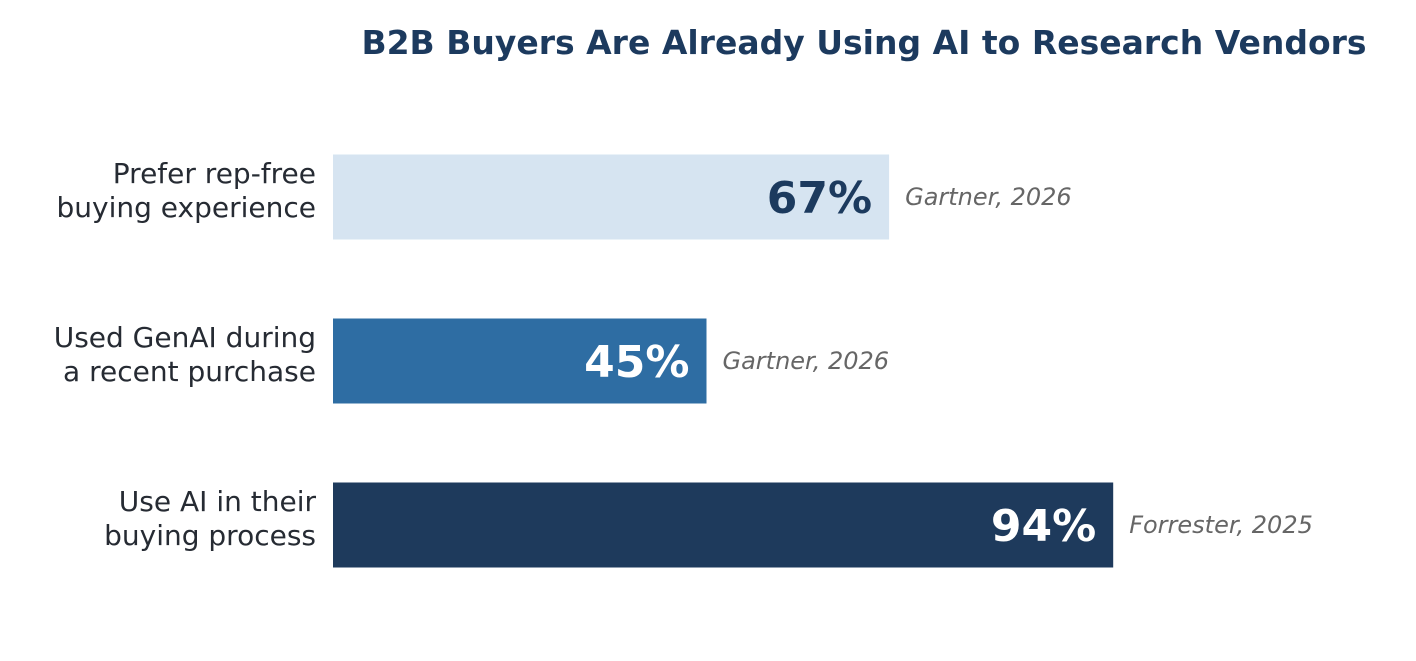  What do you see at coordinates (210, 535) in the screenshot?
I see `category-label-line: buying process` at bounding box center [210, 535].